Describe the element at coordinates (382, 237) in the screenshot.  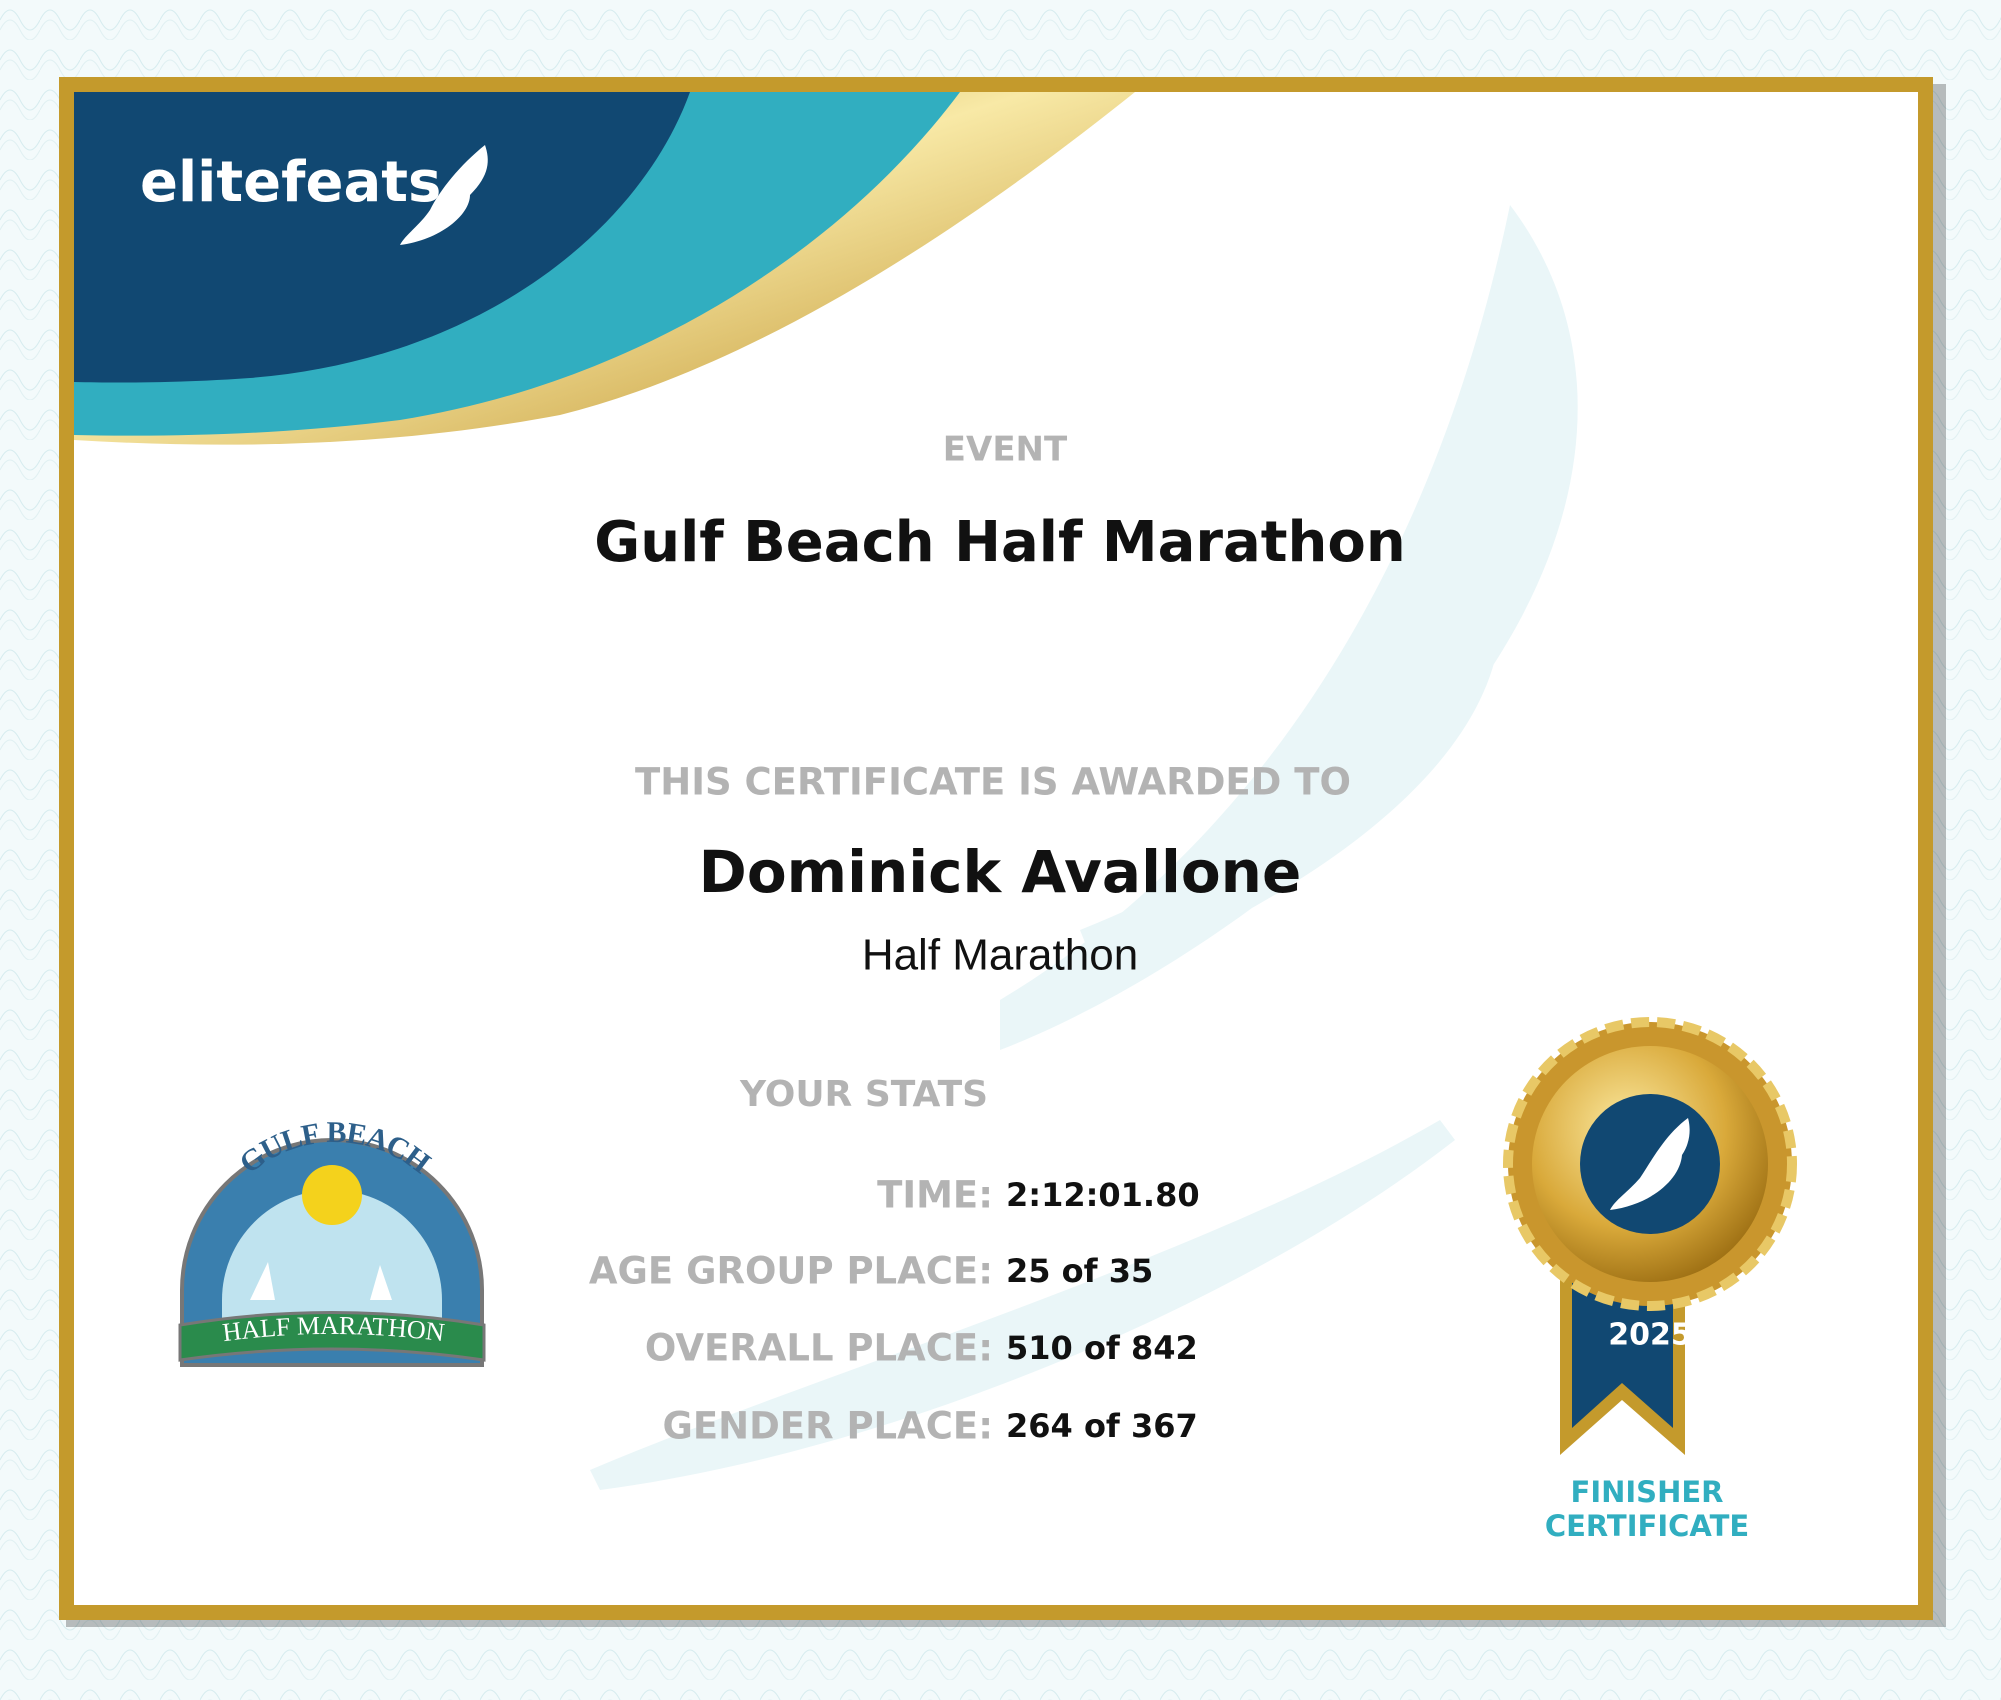
I see `header-blue` at that location.